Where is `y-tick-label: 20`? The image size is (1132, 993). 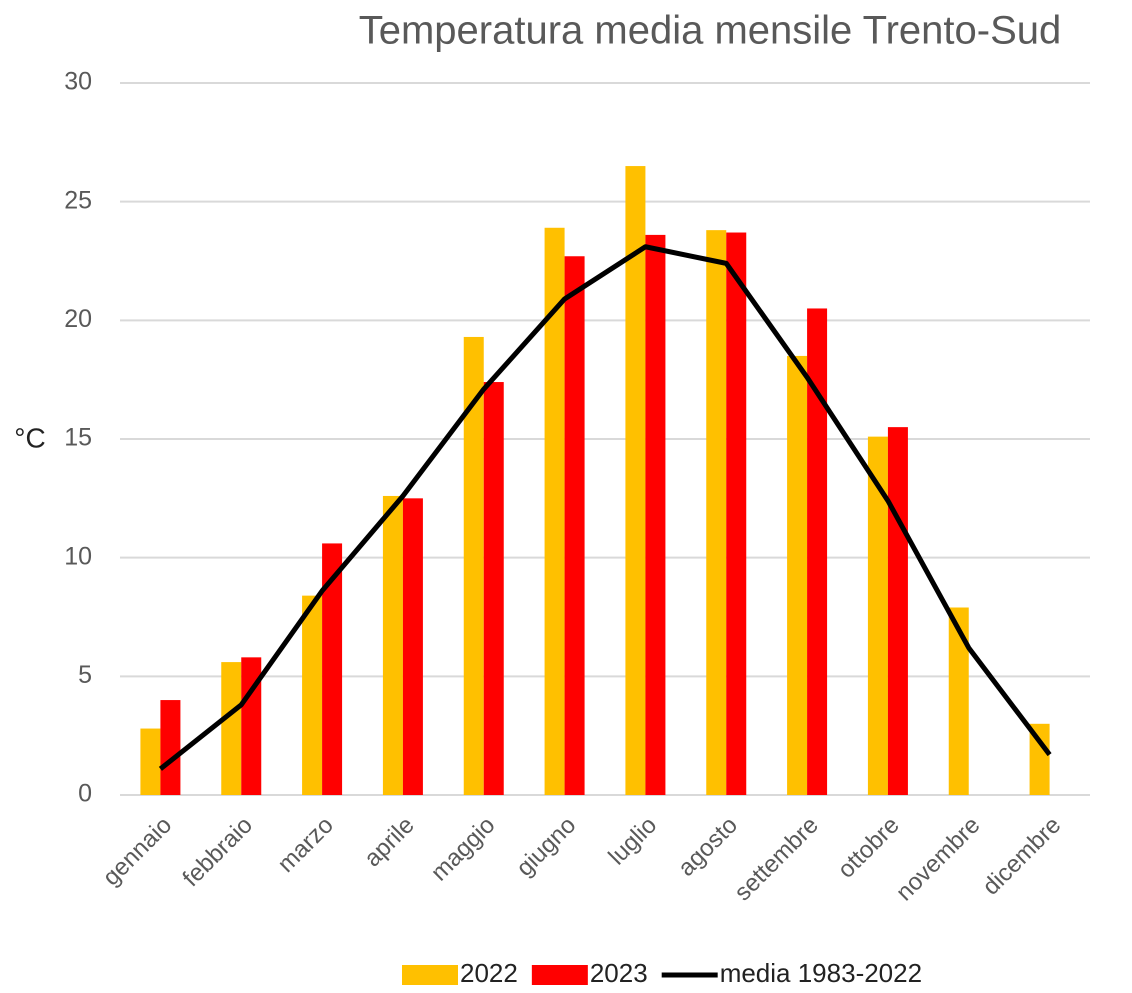
y-tick-label: 20 is located at coordinates (78, 319).